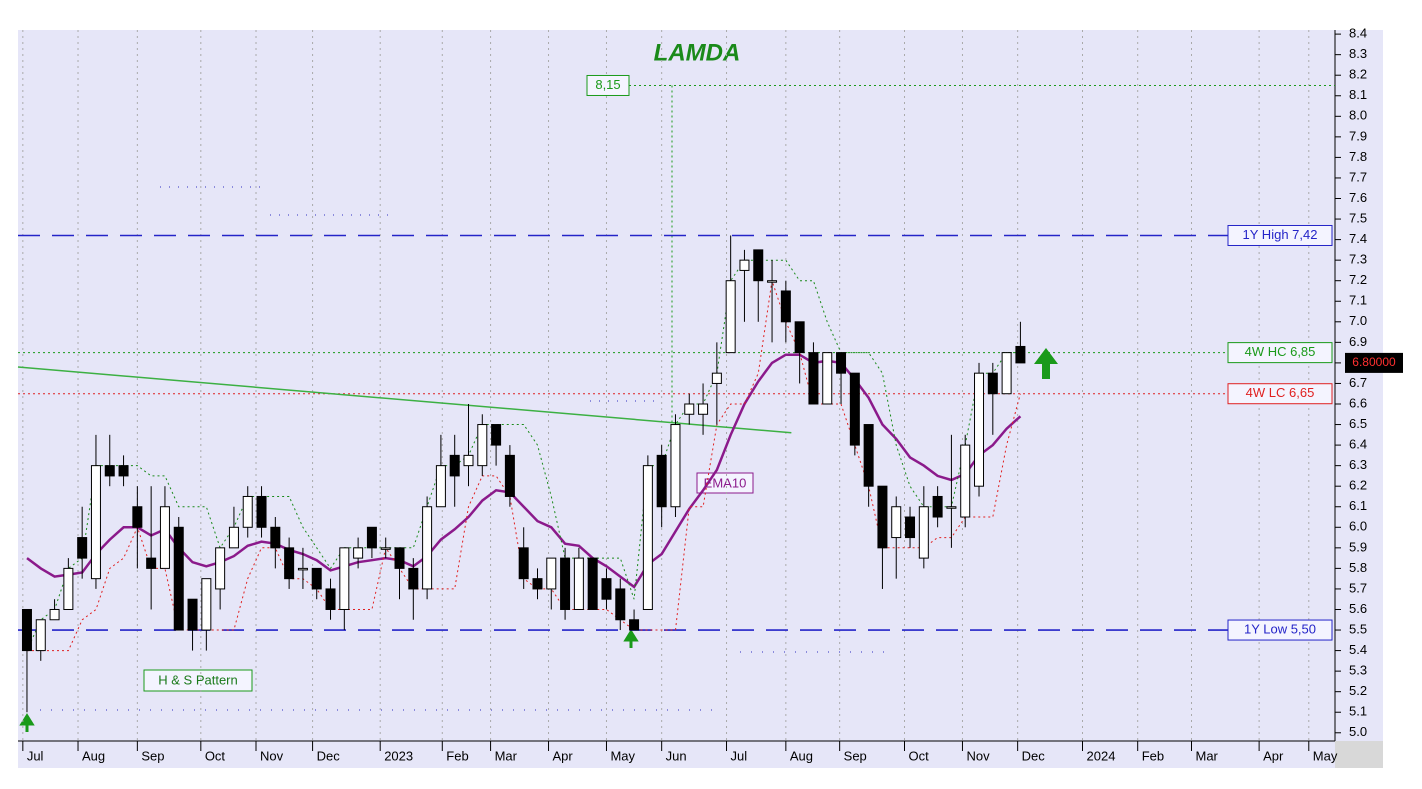 The height and width of the screenshot is (789, 1422). What do you see at coordinates (1358, 176) in the screenshot?
I see `y-tick-label: 7.7` at bounding box center [1358, 176].